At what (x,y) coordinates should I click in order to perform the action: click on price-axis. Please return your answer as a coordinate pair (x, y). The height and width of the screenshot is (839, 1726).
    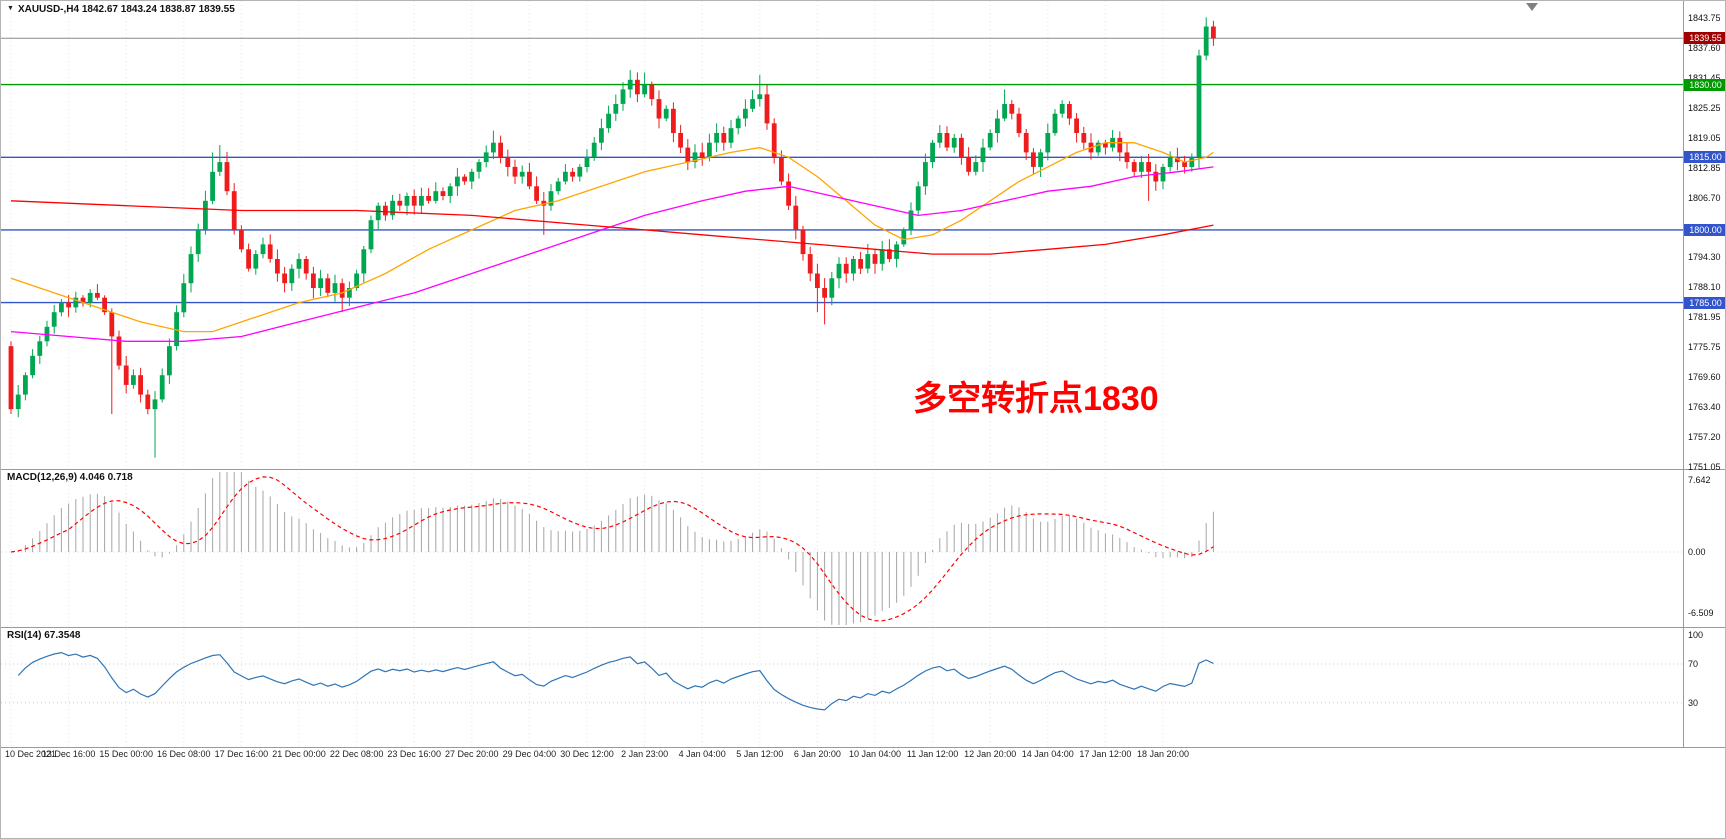
    Looking at the image, I should click on (1704, 374).